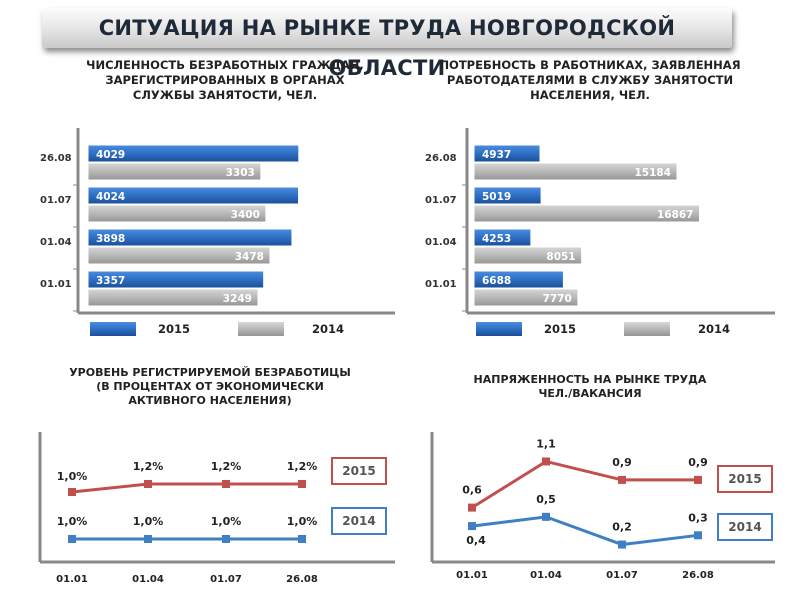 Image resolution: width=800 pixels, height=600 pixels. Describe the element at coordinates (590, 95) in the screenshot. I see `title-line: НАСЕЛЕНИЯ, ЧЕЛ.` at that location.